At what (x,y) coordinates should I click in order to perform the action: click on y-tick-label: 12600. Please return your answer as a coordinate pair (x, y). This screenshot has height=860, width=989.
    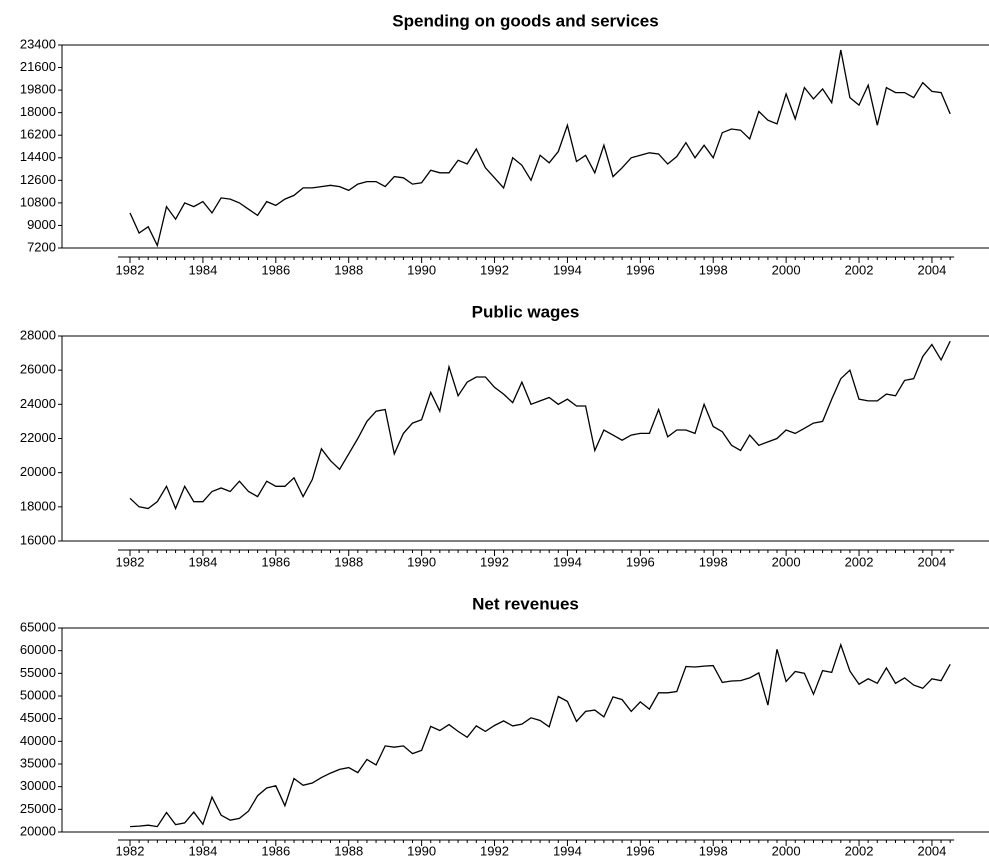
    Looking at the image, I should click on (38, 179).